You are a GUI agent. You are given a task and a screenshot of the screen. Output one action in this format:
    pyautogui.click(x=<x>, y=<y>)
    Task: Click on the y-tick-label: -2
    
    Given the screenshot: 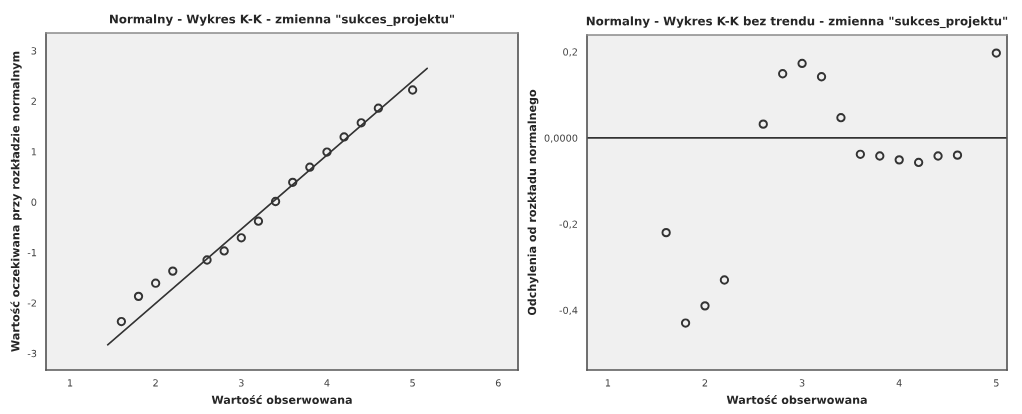 What is the action you would take?
    pyautogui.click(x=31, y=303)
    